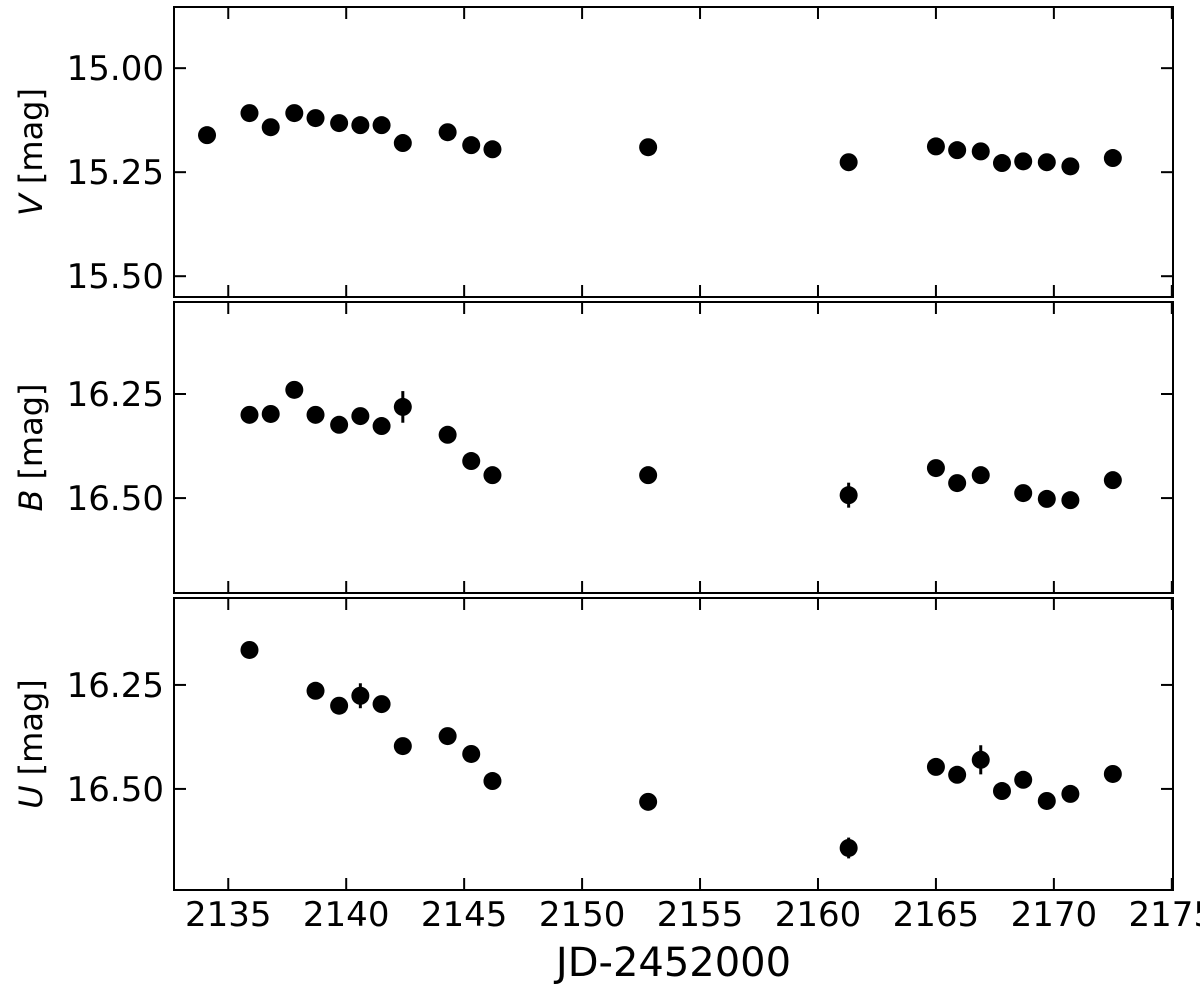 The width and height of the screenshot is (1200, 998). I want to click on y-axis-label: U [mag], so click(31, 743).